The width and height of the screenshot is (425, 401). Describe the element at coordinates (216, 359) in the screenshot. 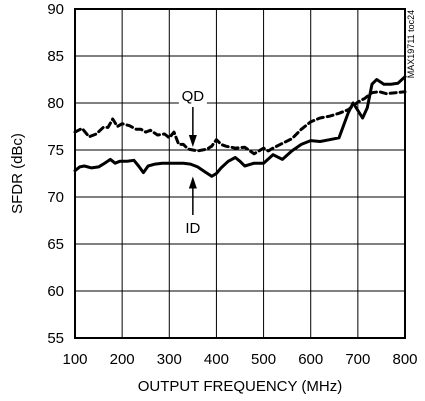

I see `x-tick-label: 400` at that location.